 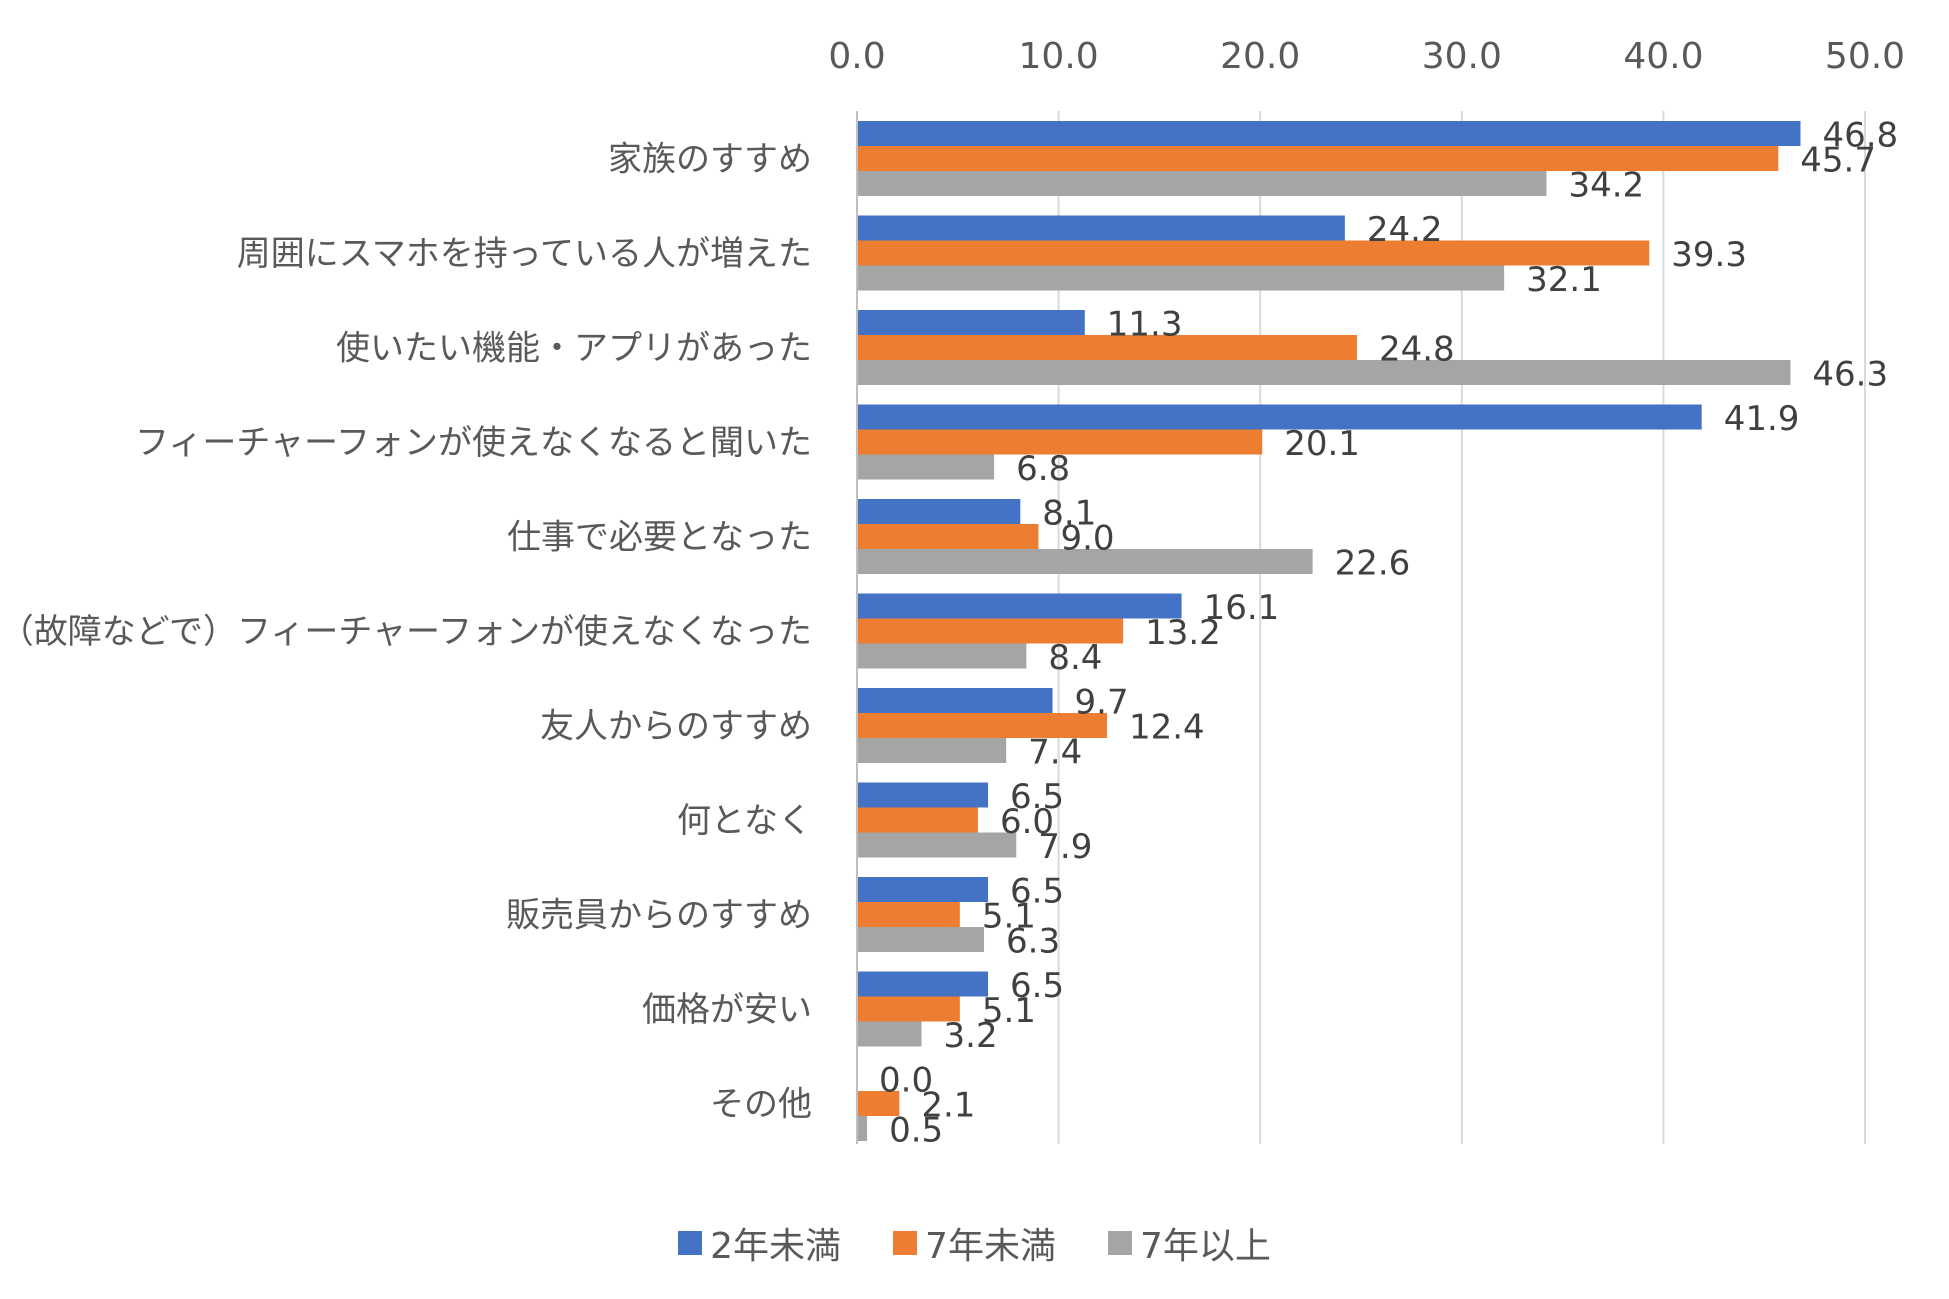 What do you see at coordinates (1366, 56) in the screenshot?
I see `x-axis-tick-labels: 0.0 10.0 20.0 30.0 40.0 50.0` at bounding box center [1366, 56].